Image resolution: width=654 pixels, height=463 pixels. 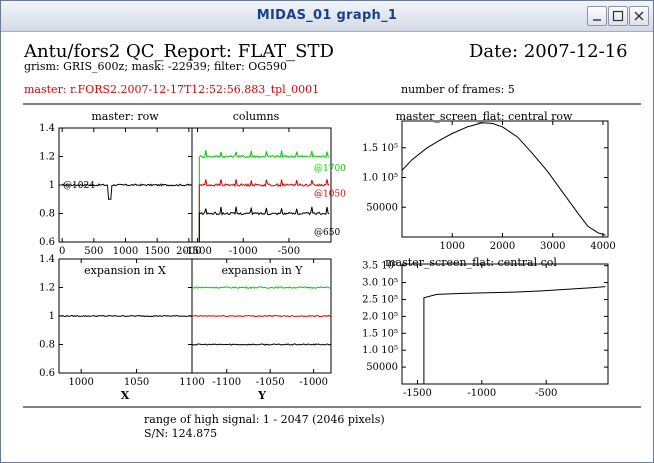 I want to click on x-tick-label: -1100, so click(x=226, y=382).